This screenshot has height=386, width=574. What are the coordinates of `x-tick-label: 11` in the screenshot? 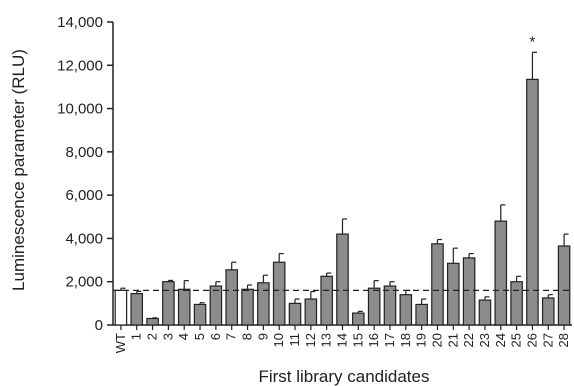 It's located at (294, 340).